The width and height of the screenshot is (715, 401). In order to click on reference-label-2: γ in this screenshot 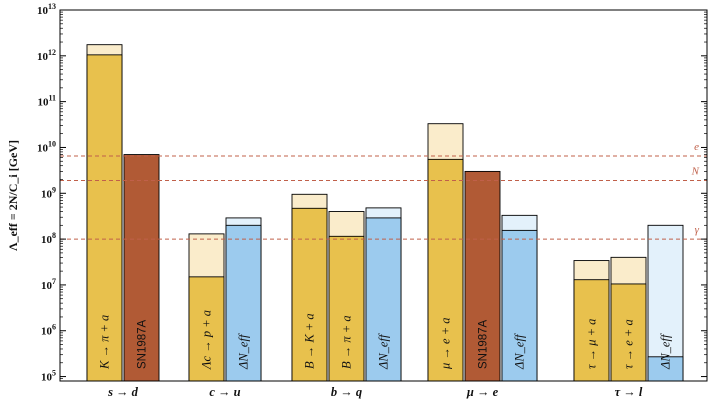, I will do `click(697, 230)`.